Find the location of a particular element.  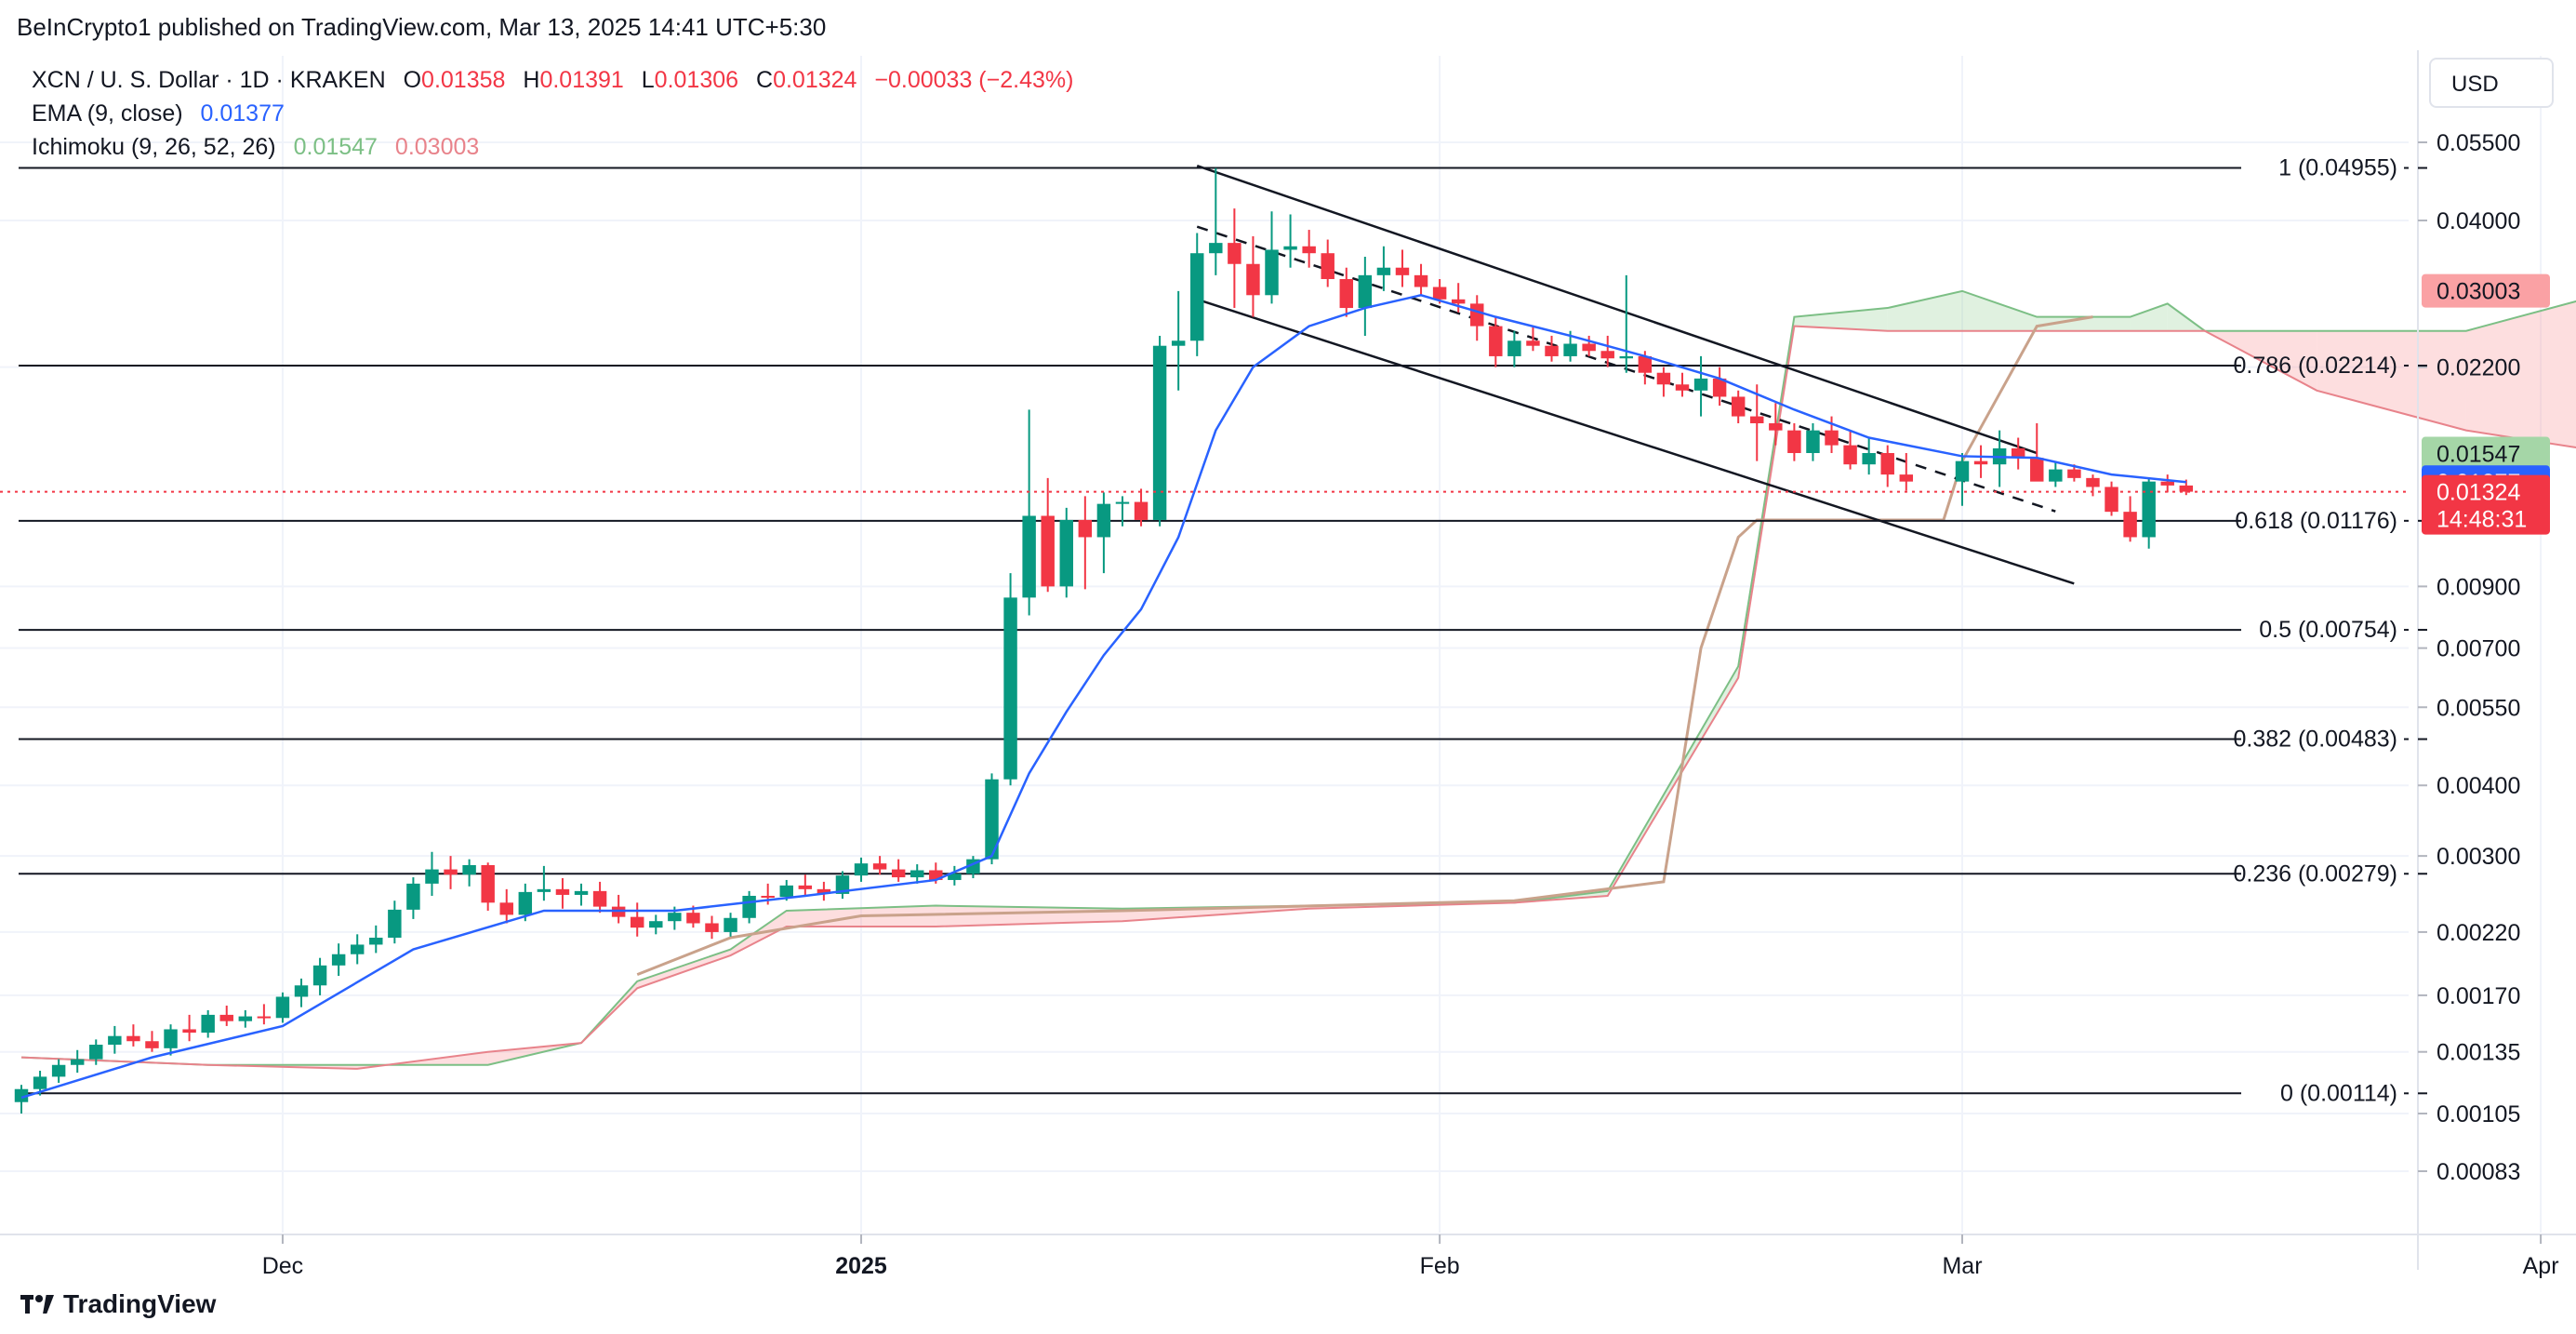

fib-label: 0.5 (0.00754) is located at coordinates (2328, 630).